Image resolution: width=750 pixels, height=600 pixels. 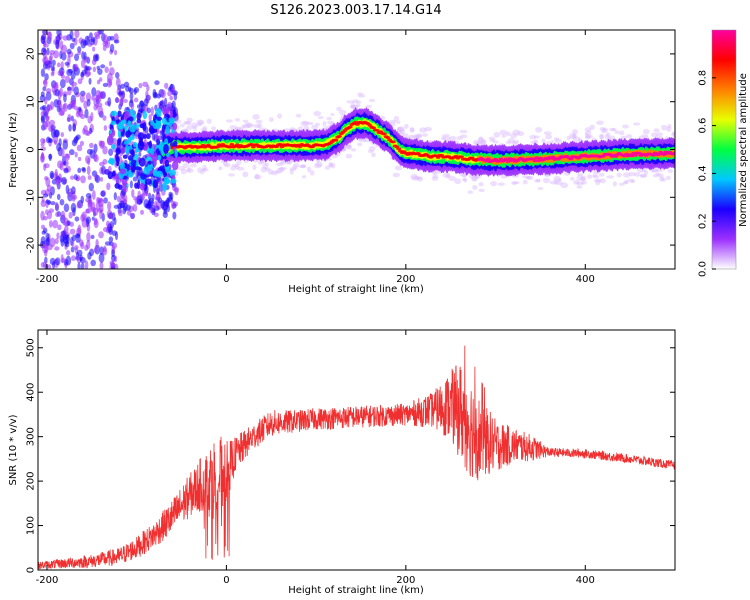 I want to click on snr-y-tick-label: 100, so click(x=31, y=525).